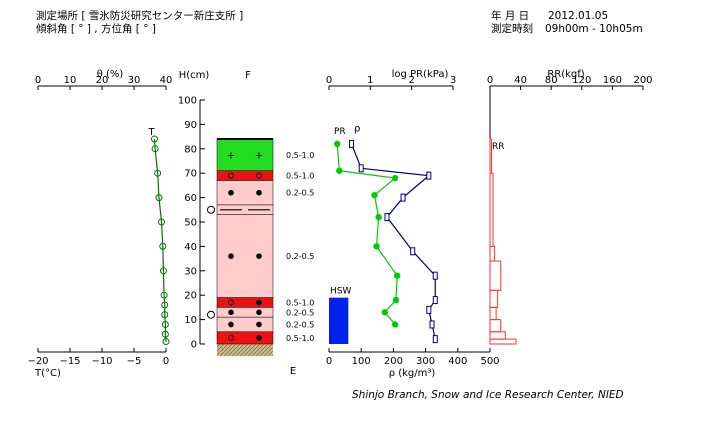 This screenshot has height=422, width=728. I want to click on temp-top-tick-label: 10, so click(70, 80).